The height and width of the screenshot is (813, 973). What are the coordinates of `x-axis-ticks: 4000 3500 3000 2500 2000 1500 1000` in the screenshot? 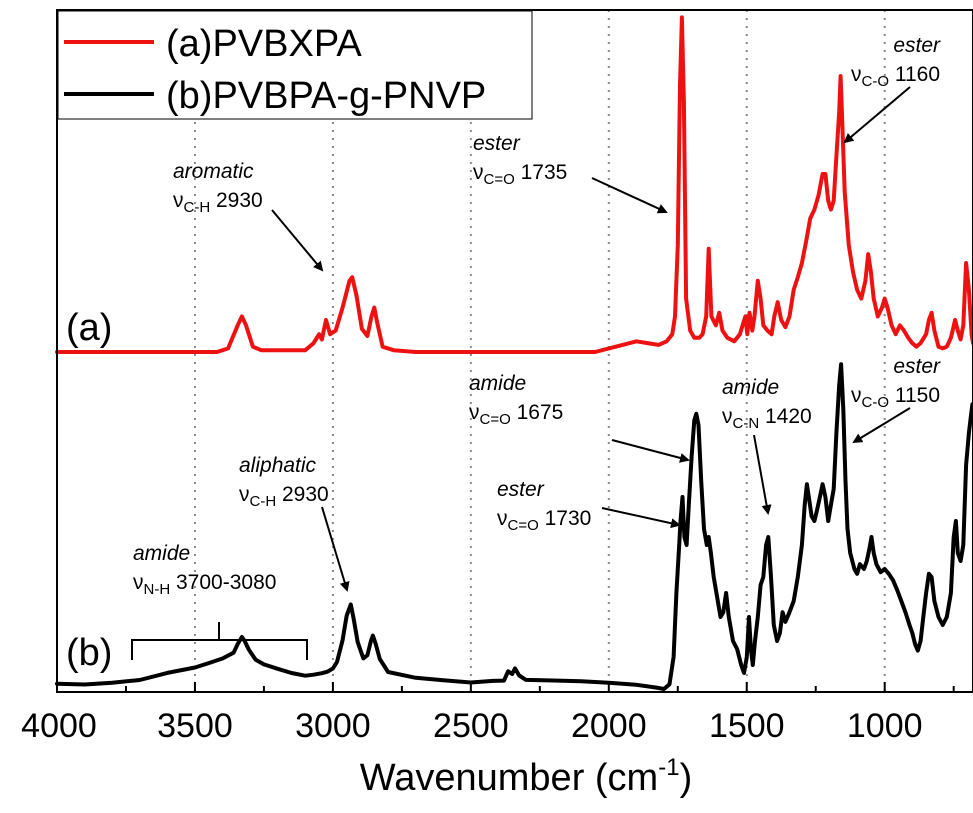 It's located at (488, 713).